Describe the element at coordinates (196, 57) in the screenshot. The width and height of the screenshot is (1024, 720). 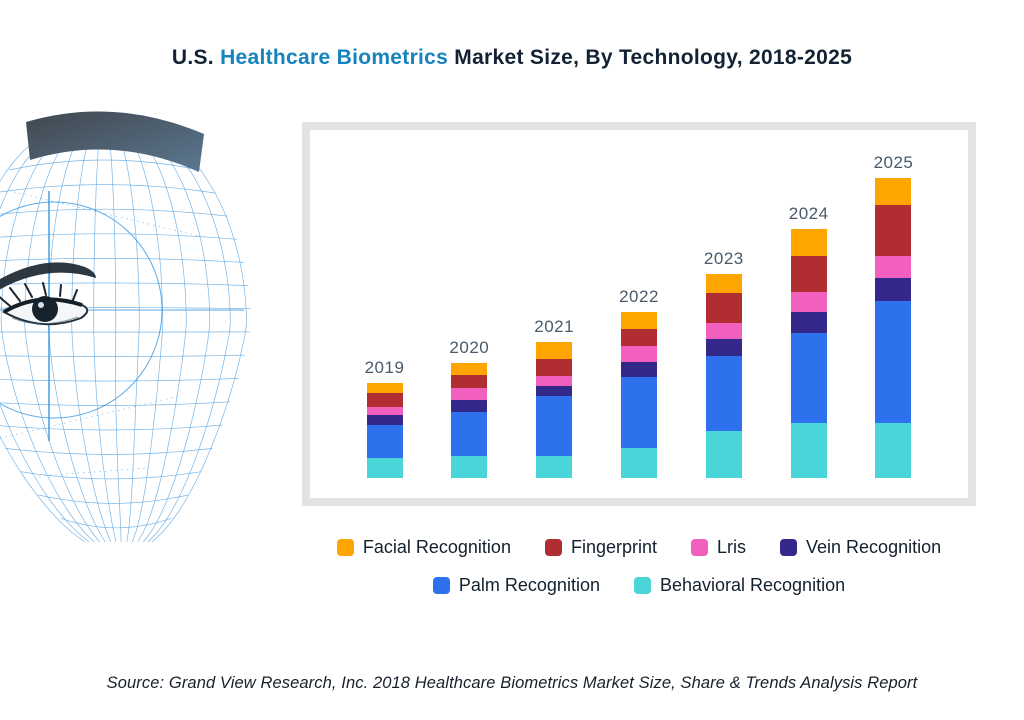
I see `title-prefix: U.S.` at that location.